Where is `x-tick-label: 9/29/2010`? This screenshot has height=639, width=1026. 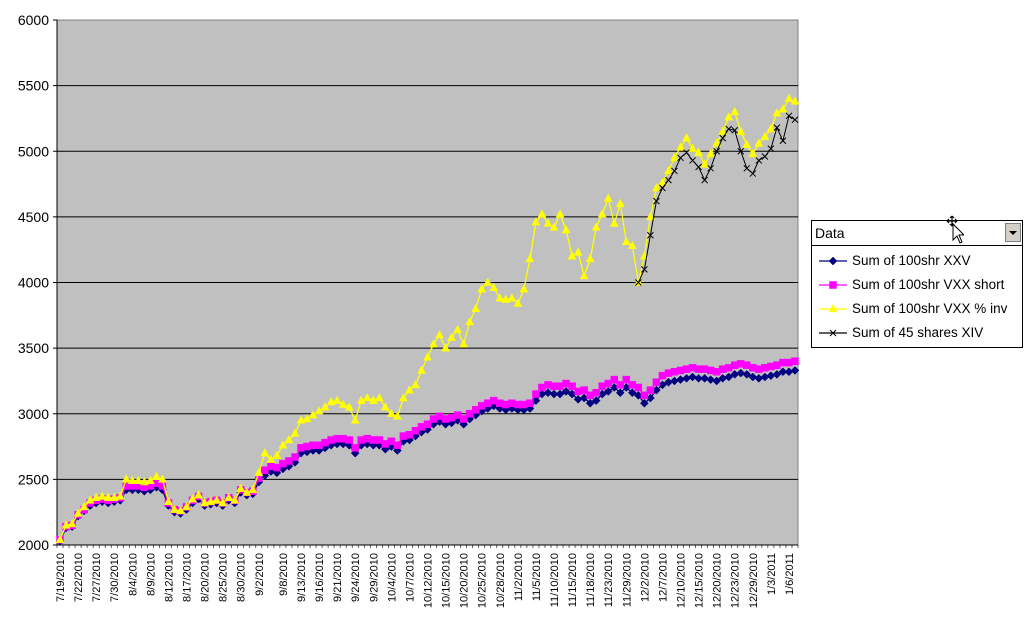
x-tick-label: 9/29/2010 is located at coordinates (374, 577).